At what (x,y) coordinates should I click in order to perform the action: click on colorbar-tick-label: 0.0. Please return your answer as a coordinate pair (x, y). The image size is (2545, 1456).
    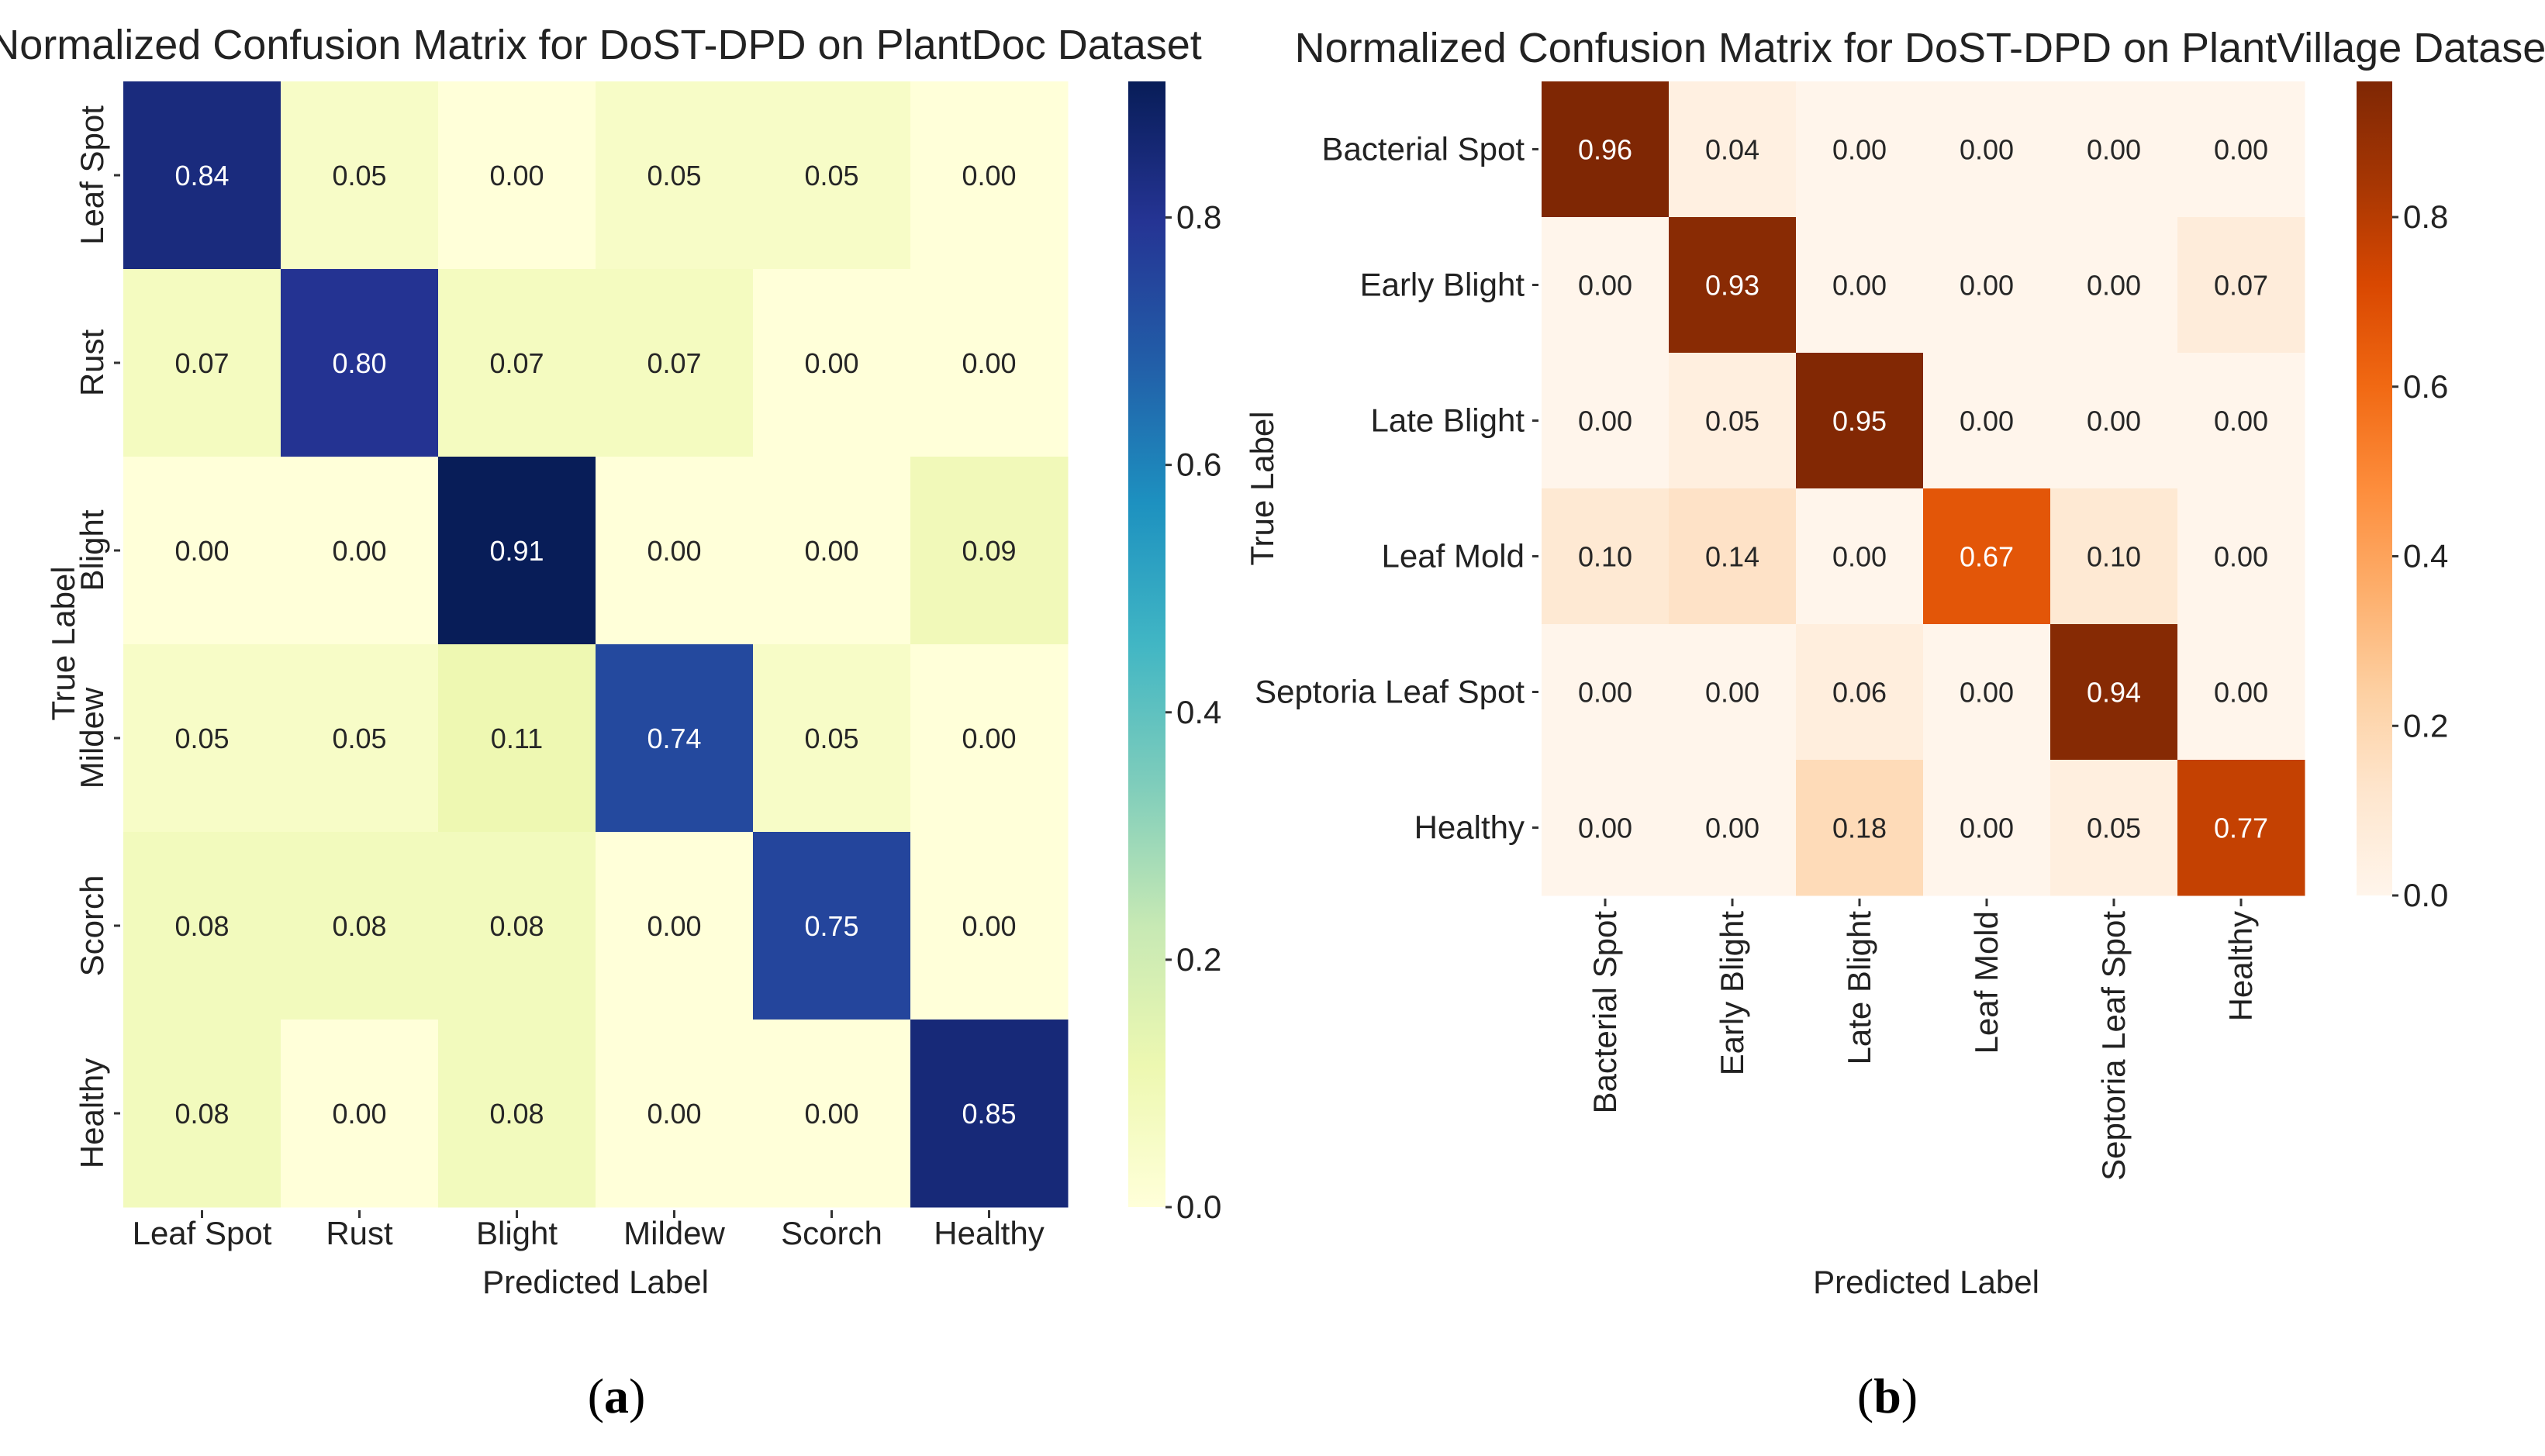
    Looking at the image, I should click on (1198, 1207).